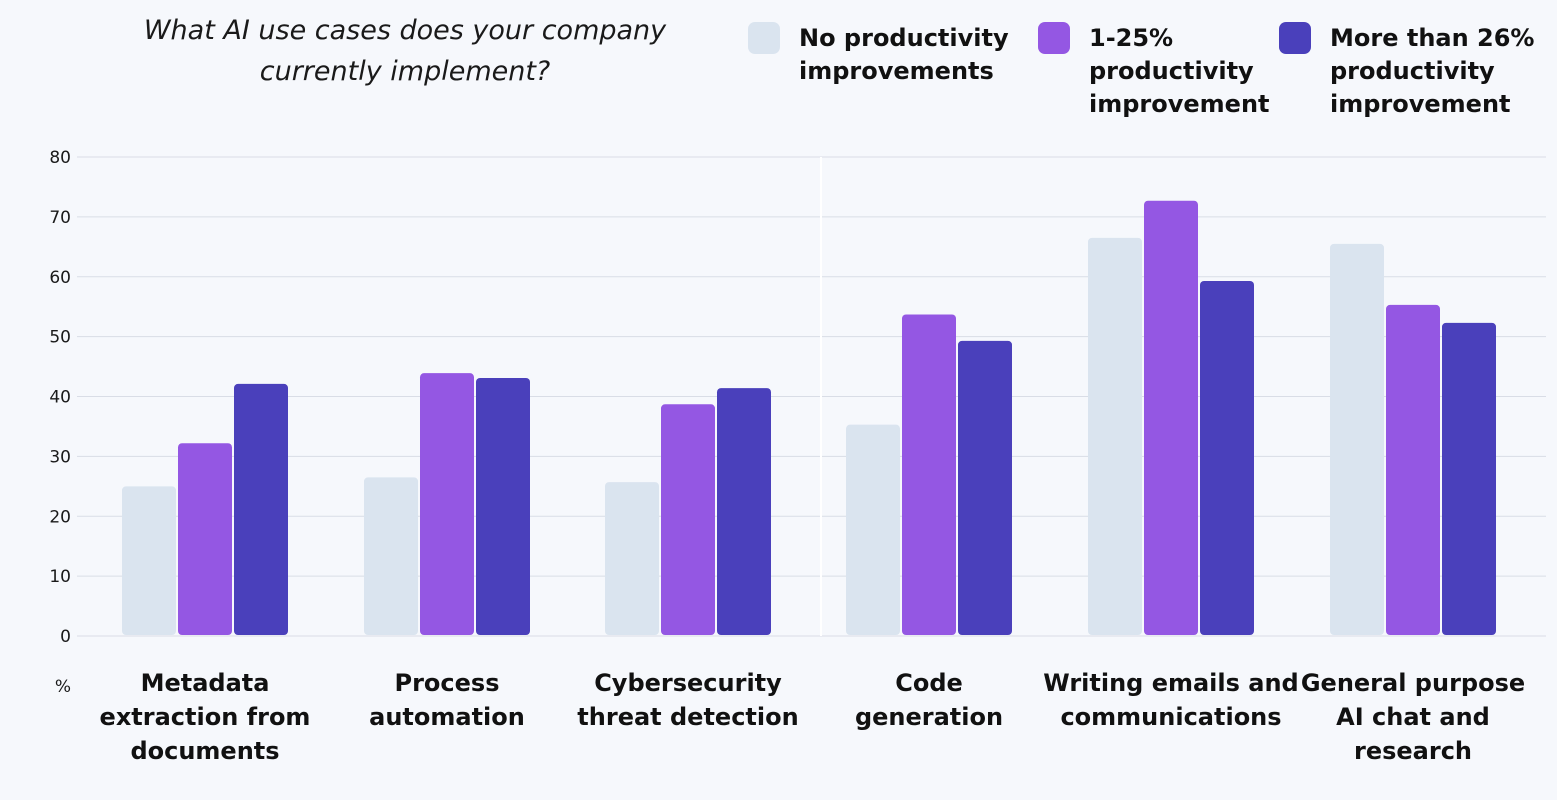 This screenshot has width=1557, height=800. Describe the element at coordinates (60, 398) in the screenshot. I see `y-tick-label: 40` at that location.